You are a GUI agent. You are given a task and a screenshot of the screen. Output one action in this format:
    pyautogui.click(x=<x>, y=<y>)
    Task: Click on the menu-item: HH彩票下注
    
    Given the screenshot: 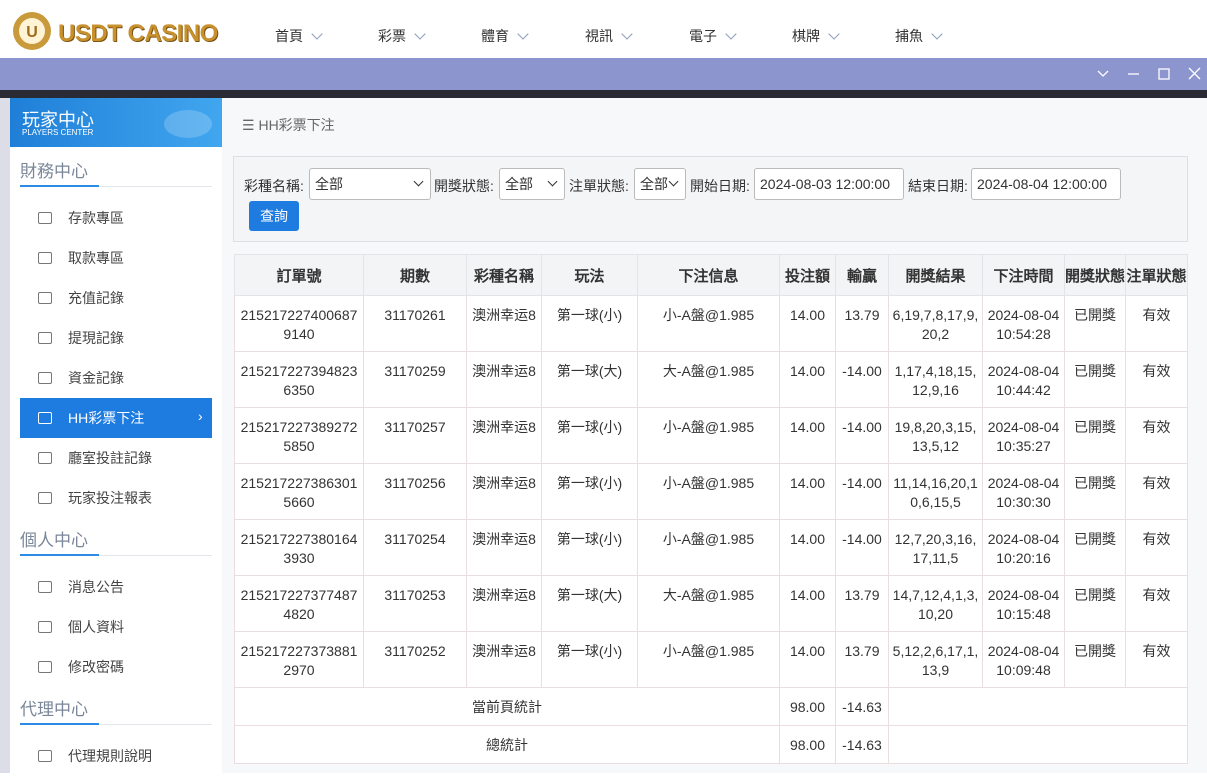 What is the action you would take?
    pyautogui.click(x=116, y=418)
    